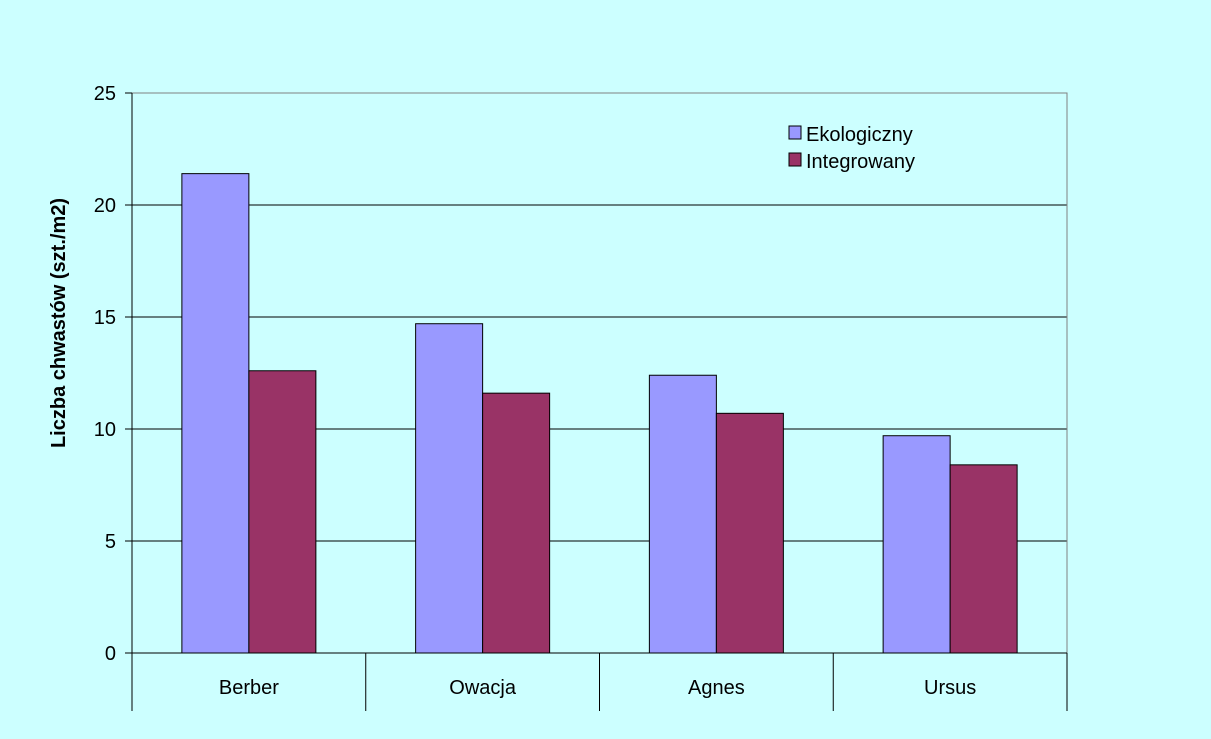 This screenshot has height=739, width=1211. I want to click on legend-label-ekologiczny: Ekologiczny, so click(859, 135).